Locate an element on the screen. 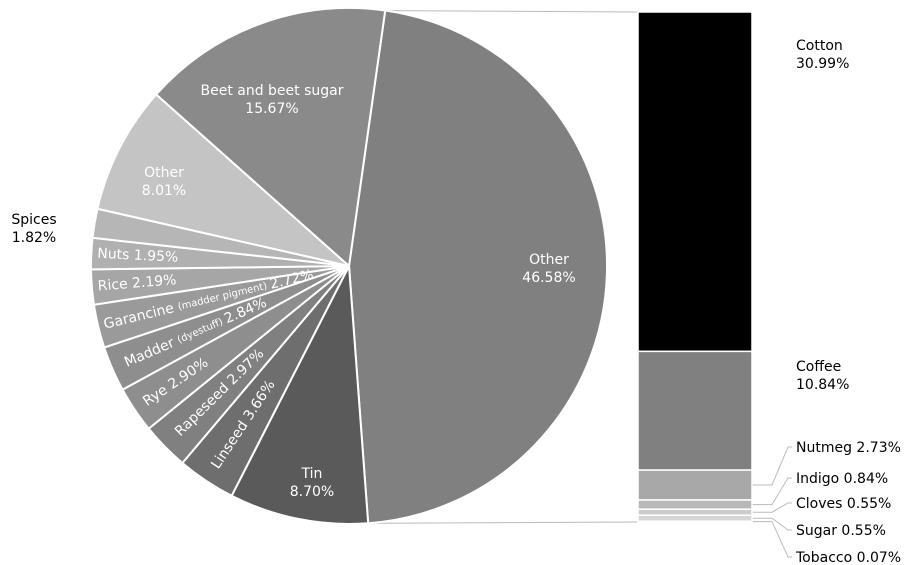  slice-label-other-0: Other 46.58% is located at coordinates (548, 269).